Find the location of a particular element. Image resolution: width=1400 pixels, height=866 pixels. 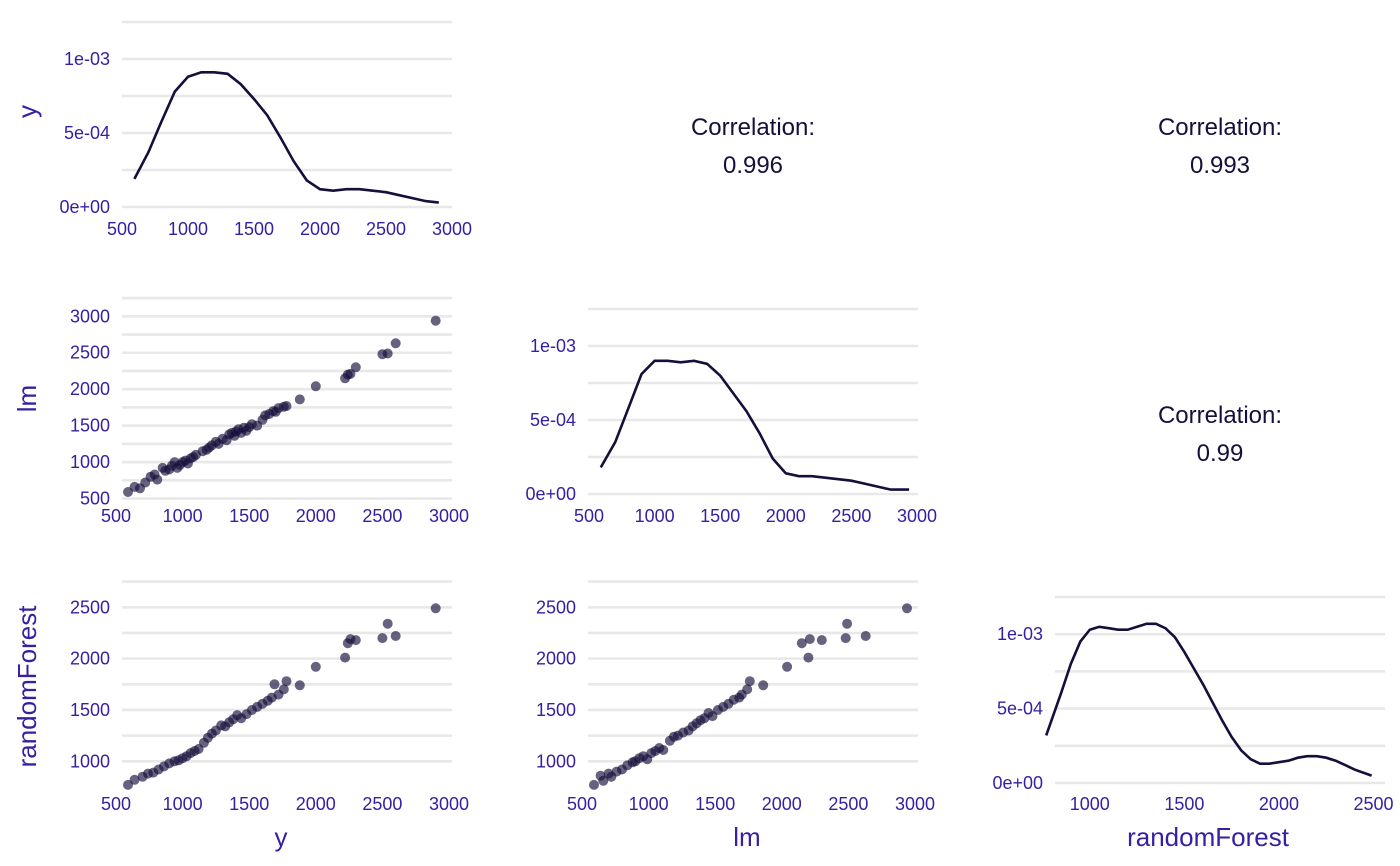

x-axis-title: y is located at coordinates (281, 837).